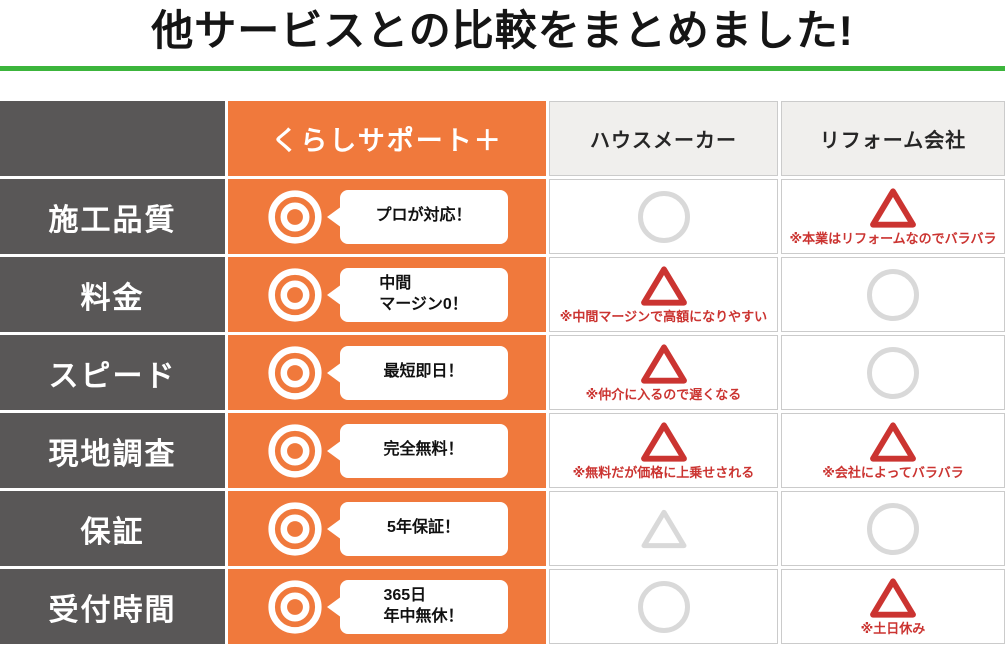  I want to click on ours-cell: プロが対応！, so click(387, 217).